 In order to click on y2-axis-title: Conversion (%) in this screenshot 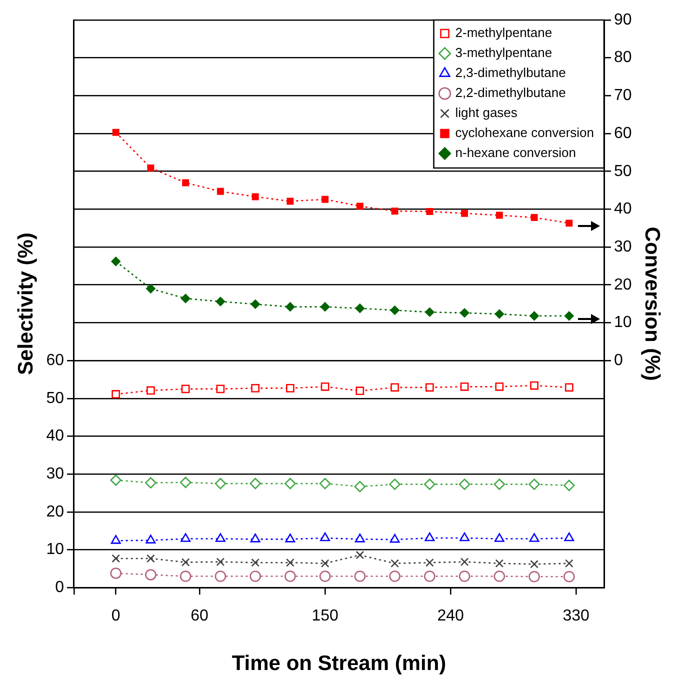, I will do `click(652, 303)`.